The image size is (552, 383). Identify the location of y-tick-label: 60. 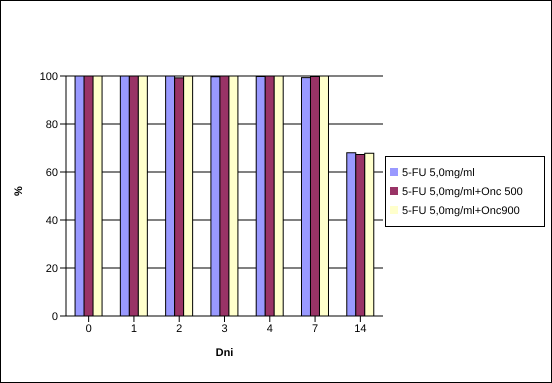
(52, 172).